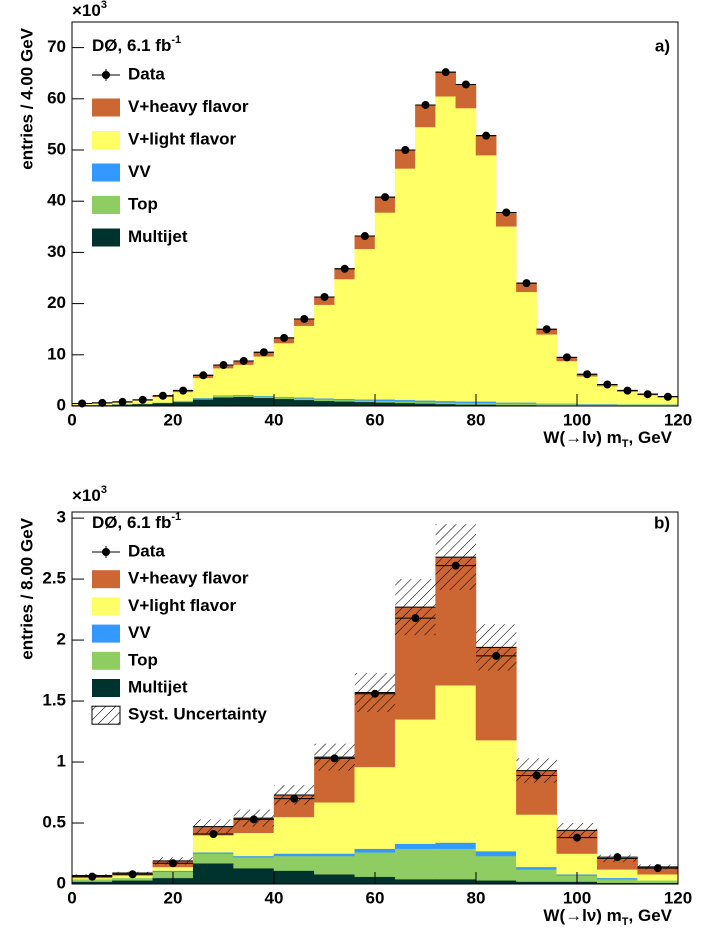  I want to click on panel-label: a), so click(662, 45).